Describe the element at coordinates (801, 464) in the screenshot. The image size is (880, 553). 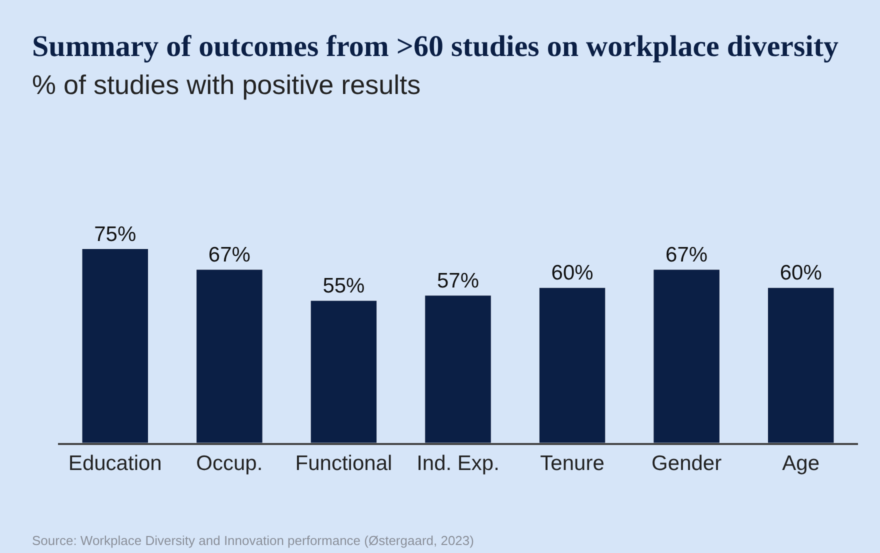
I see `x-tick-label: Age` at that location.